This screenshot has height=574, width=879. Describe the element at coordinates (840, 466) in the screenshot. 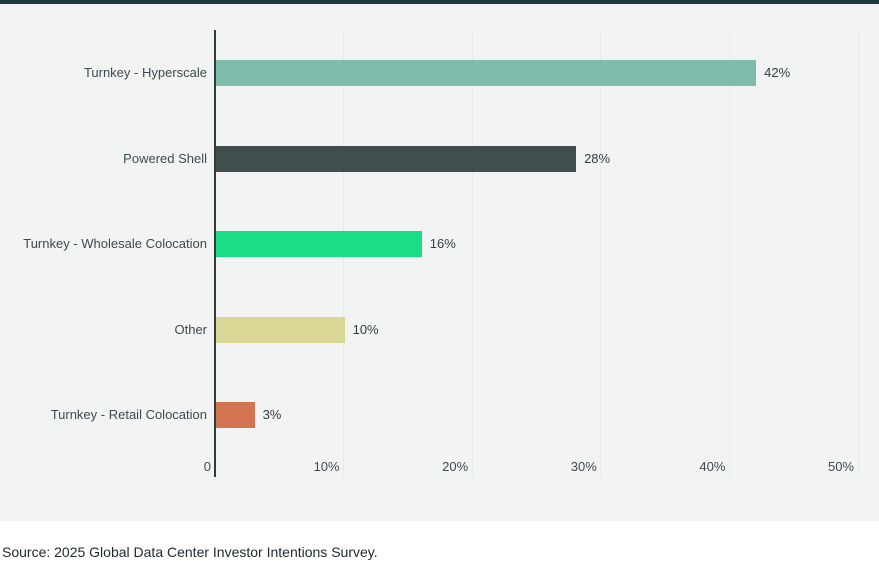

I see `x-tick-label: 50%` at that location.